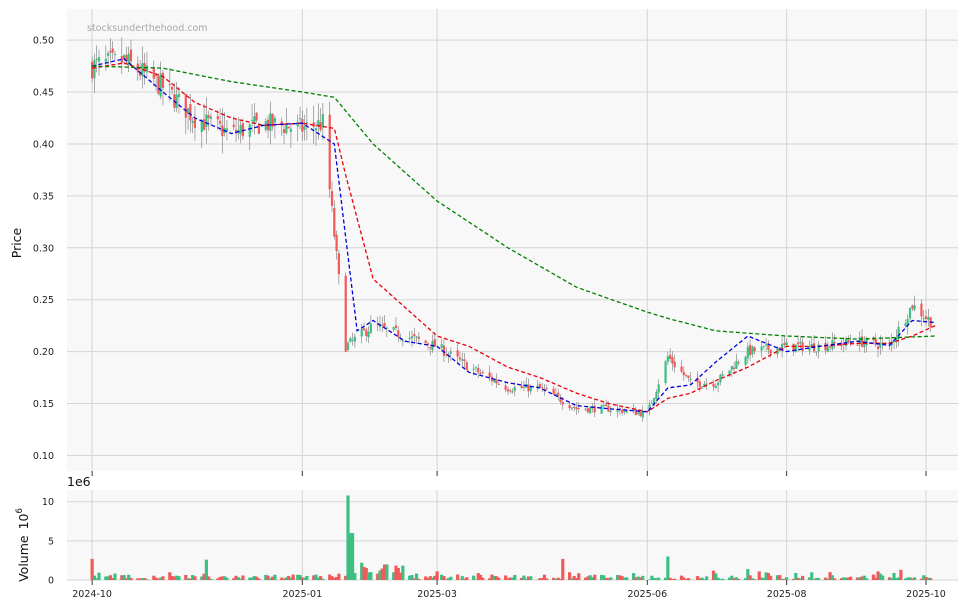 This screenshot has height=615, width=966. I want to click on x-tick-label: 2025-08, so click(787, 594).